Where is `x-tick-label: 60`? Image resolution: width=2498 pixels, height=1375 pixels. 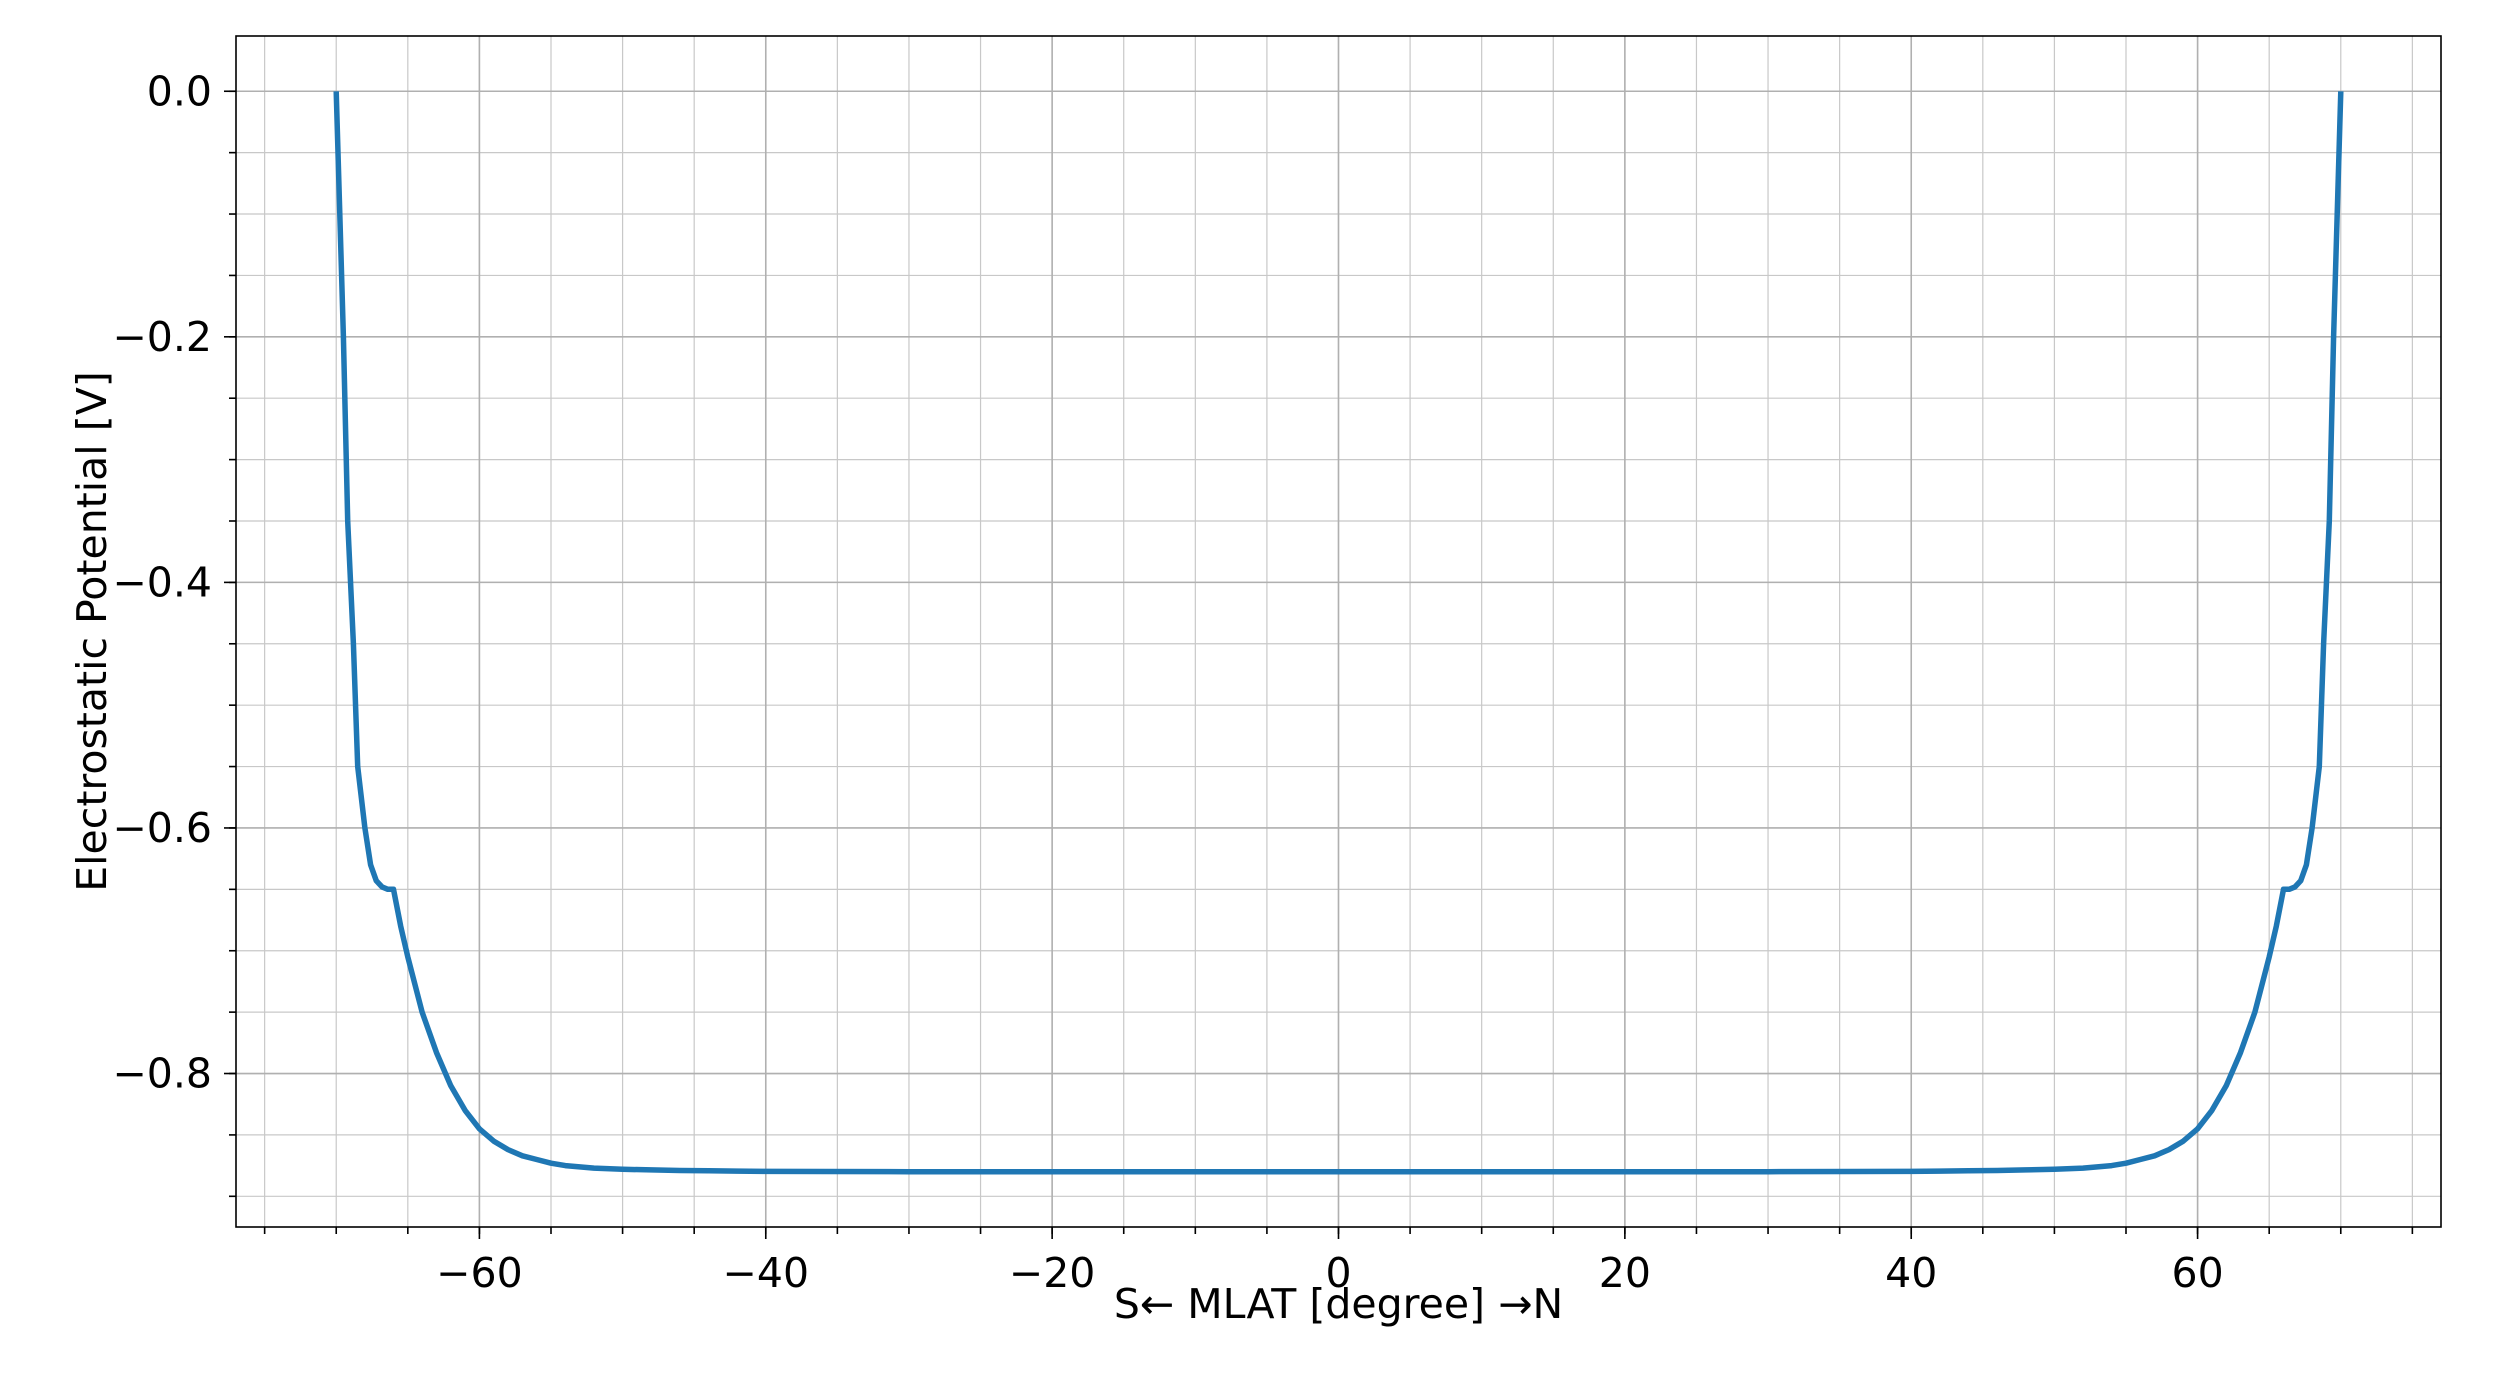 x-tick-label: 60 is located at coordinates (2198, 1273).